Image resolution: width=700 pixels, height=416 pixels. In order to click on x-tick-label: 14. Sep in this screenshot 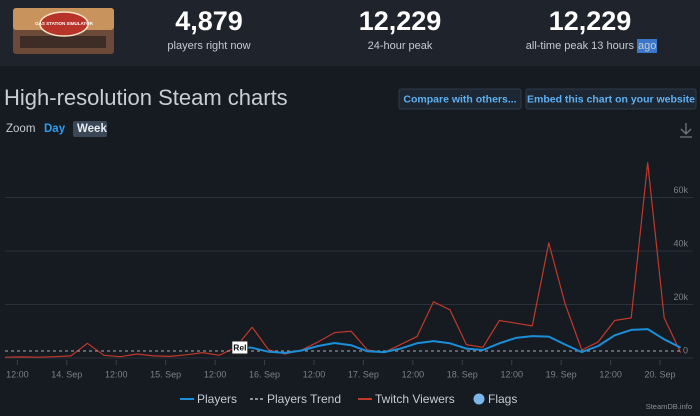, I will do `click(66, 374)`.